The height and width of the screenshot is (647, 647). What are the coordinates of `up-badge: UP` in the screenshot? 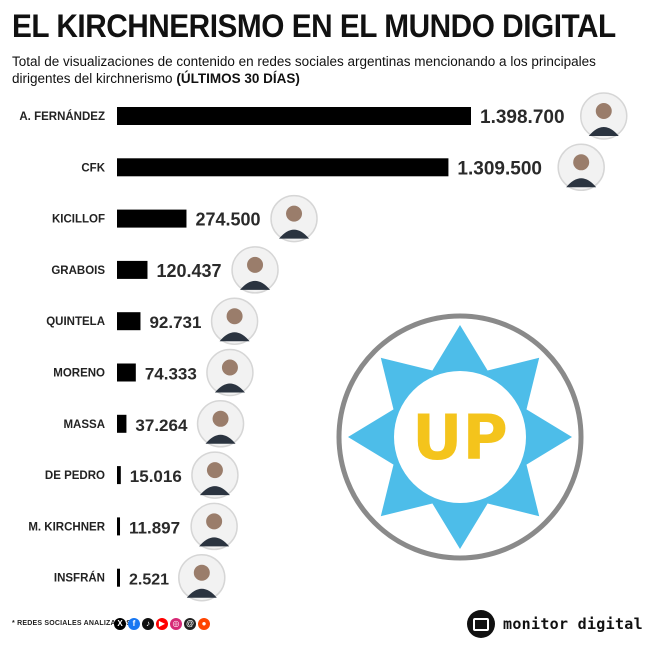 It's located at (460, 437).